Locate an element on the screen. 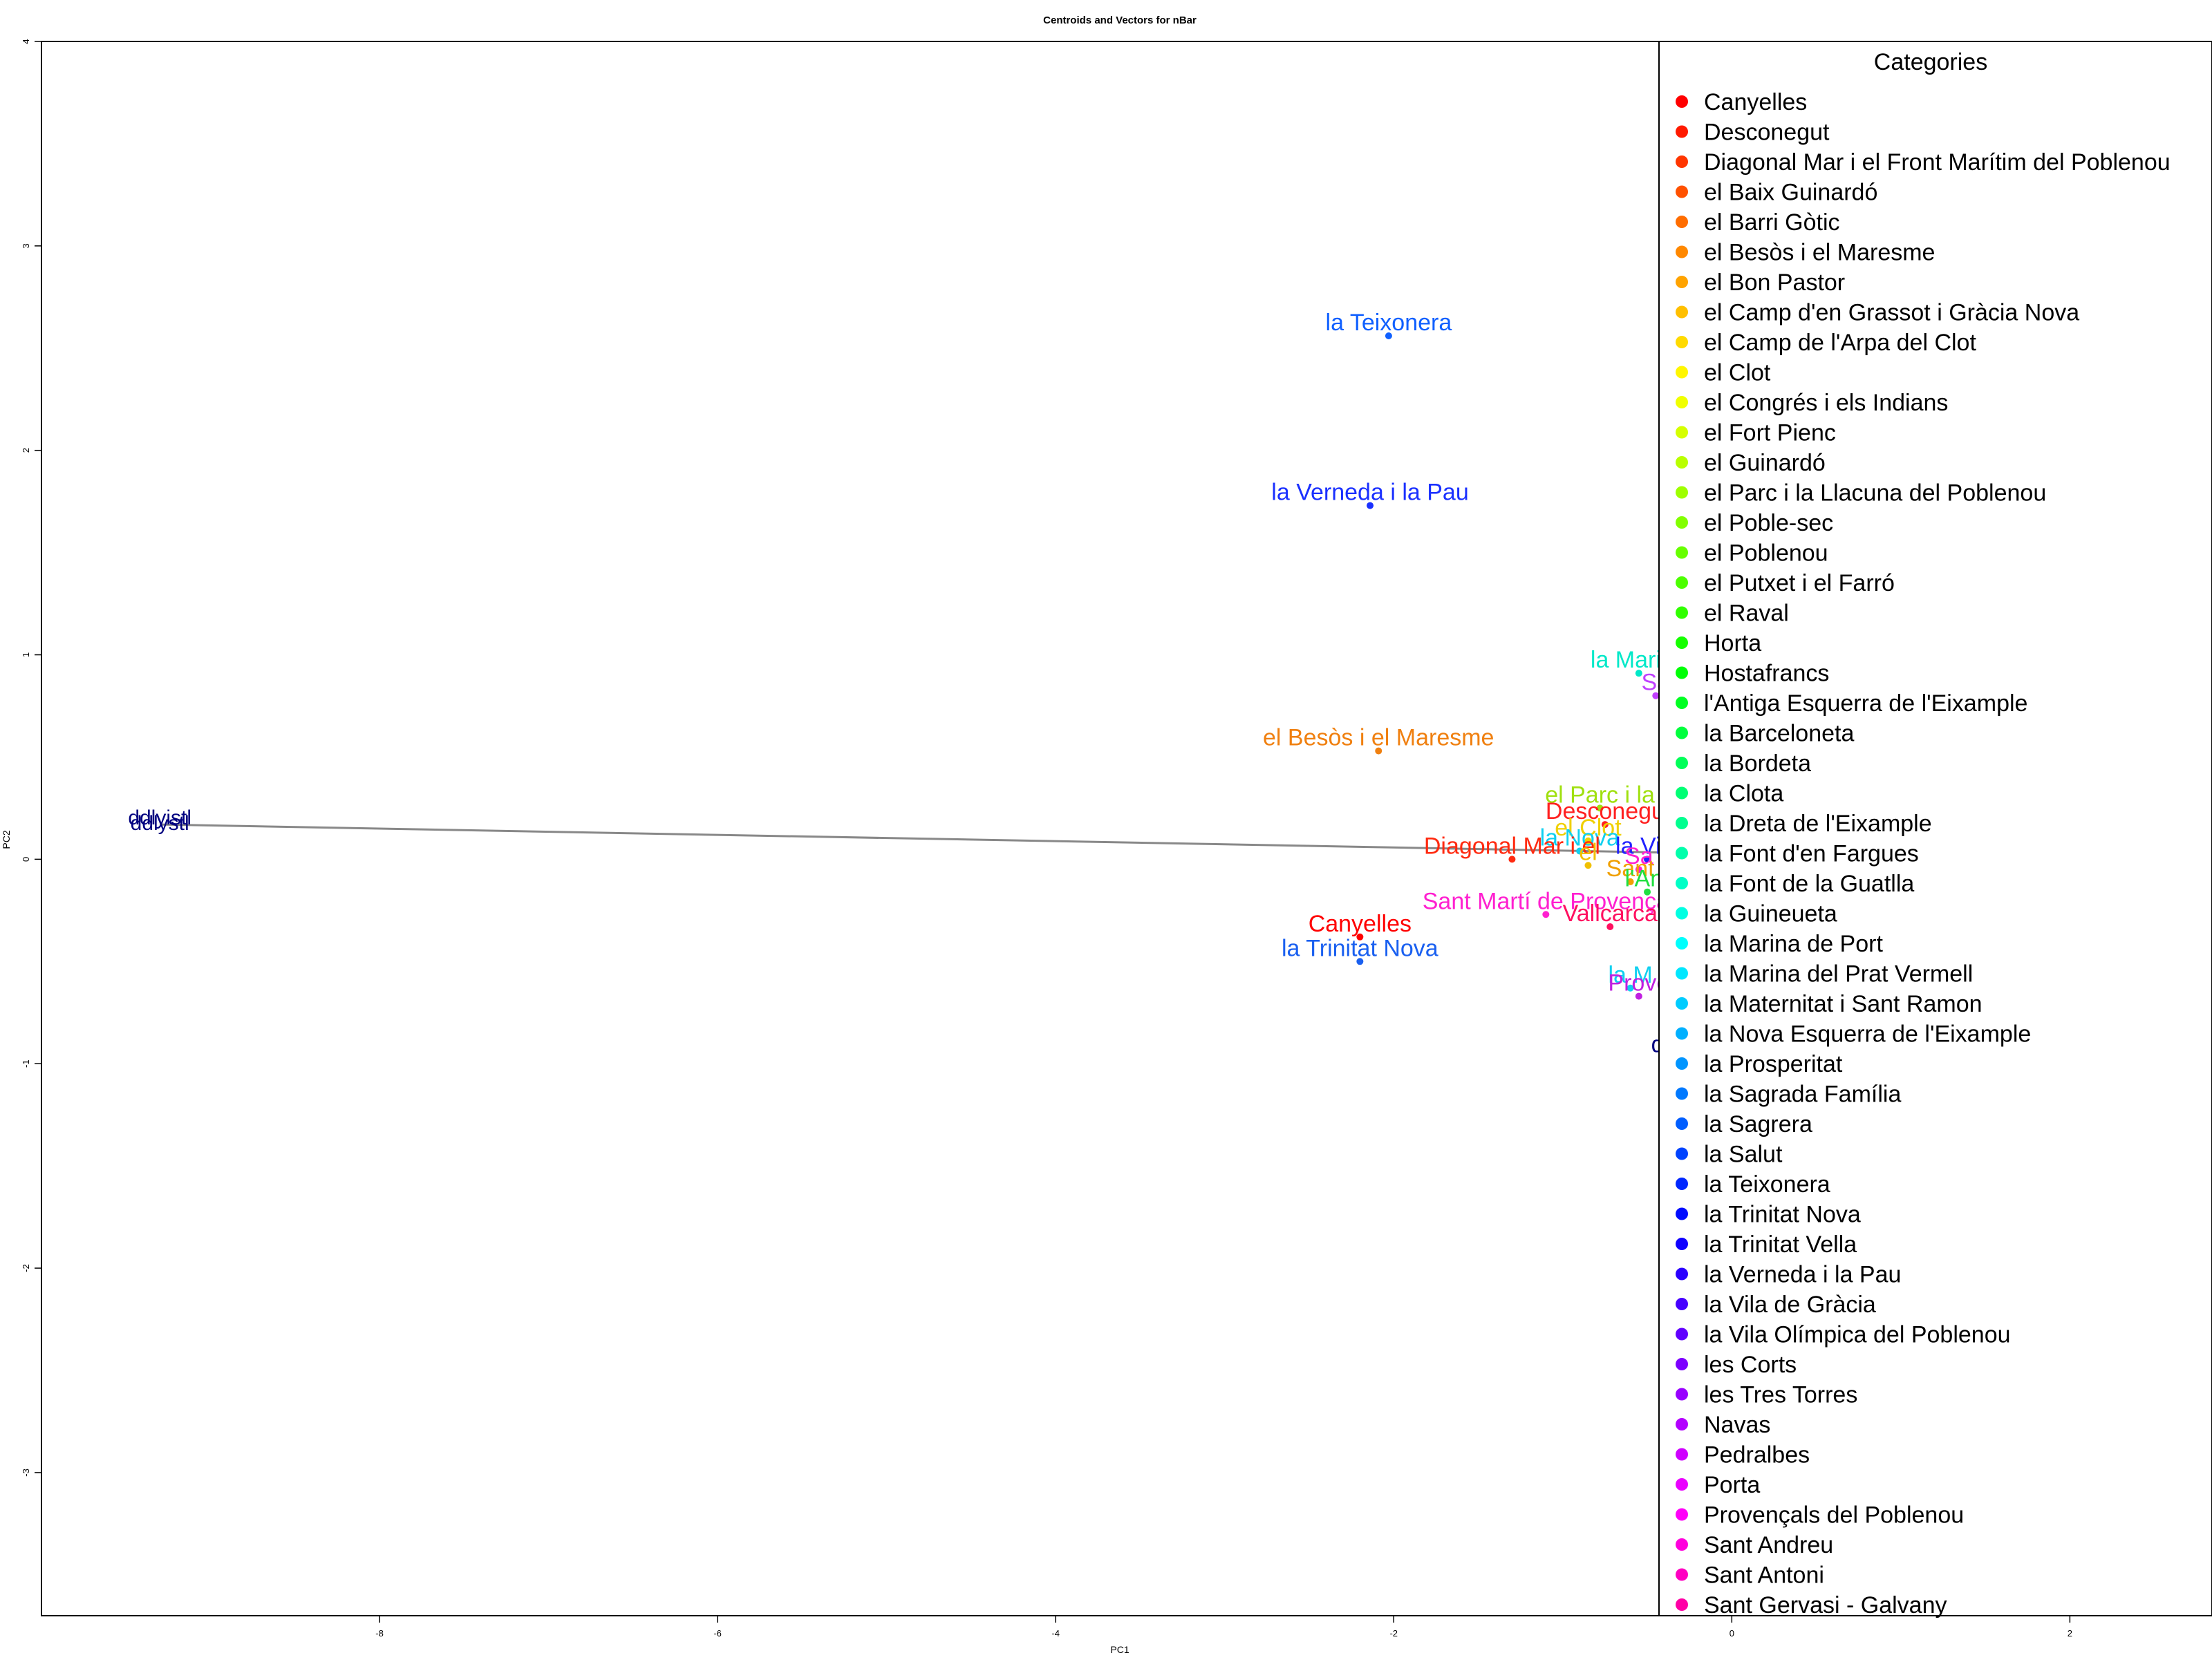 The height and width of the screenshot is (1662, 2212). legend-entry-27: la Guineueta is located at coordinates (1770, 914).